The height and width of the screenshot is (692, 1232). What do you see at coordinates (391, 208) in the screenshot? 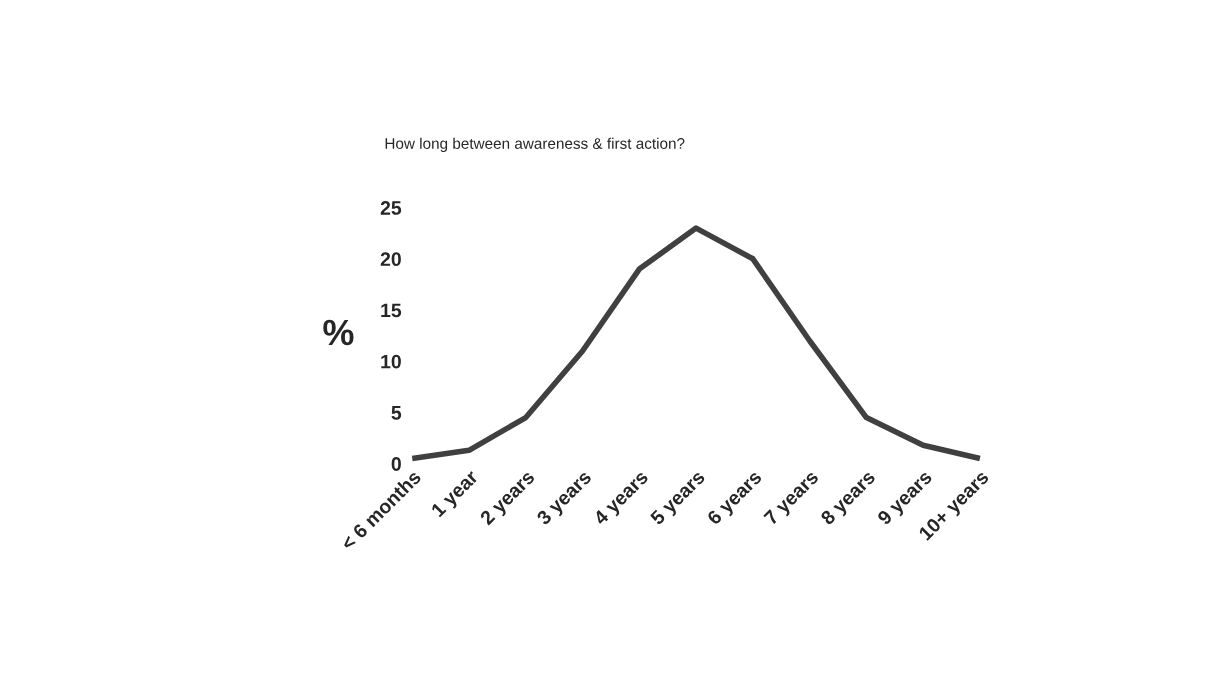
I see `y-tick-label: 25` at bounding box center [391, 208].